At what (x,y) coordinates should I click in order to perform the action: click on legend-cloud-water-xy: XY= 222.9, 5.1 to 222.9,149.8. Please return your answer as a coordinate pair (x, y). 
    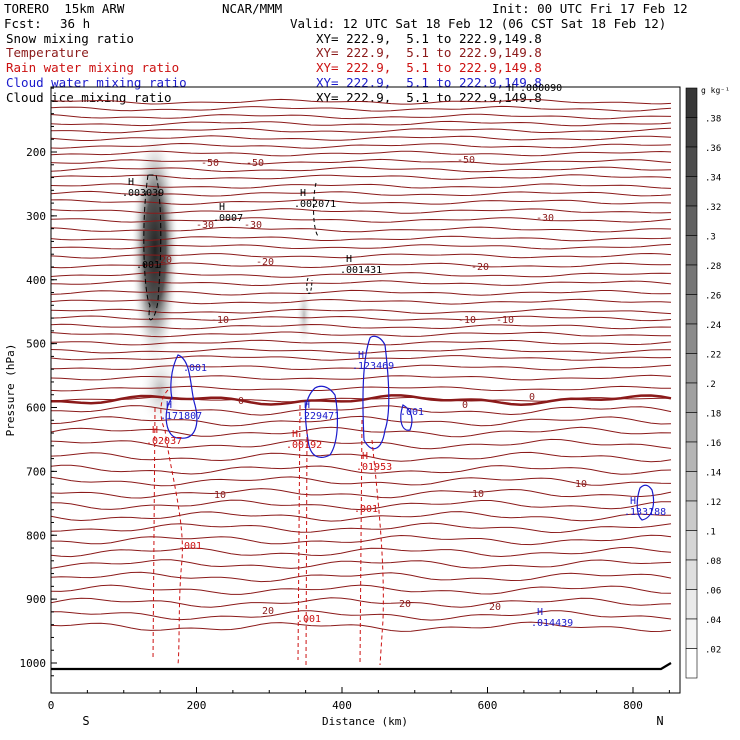
    Looking at the image, I should click on (429, 82).